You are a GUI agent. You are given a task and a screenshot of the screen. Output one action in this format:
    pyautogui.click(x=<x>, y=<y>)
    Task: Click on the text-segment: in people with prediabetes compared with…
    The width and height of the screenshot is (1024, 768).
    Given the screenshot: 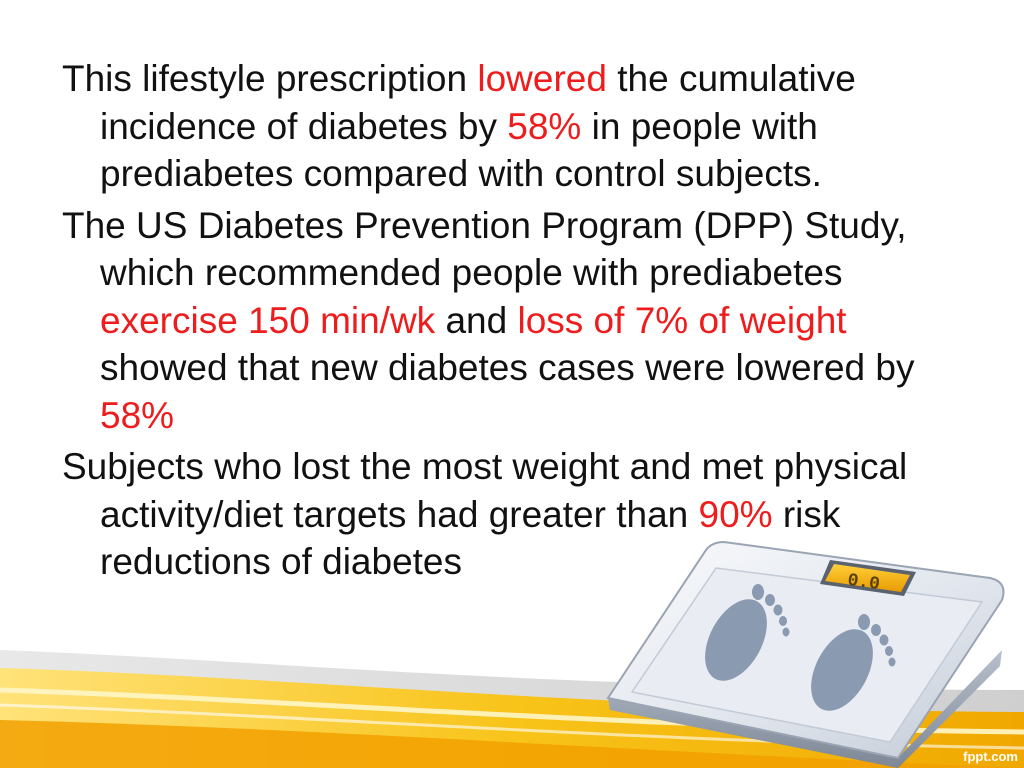 What is the action you would take?
    pyautogui.click(x=461, y=150)
    